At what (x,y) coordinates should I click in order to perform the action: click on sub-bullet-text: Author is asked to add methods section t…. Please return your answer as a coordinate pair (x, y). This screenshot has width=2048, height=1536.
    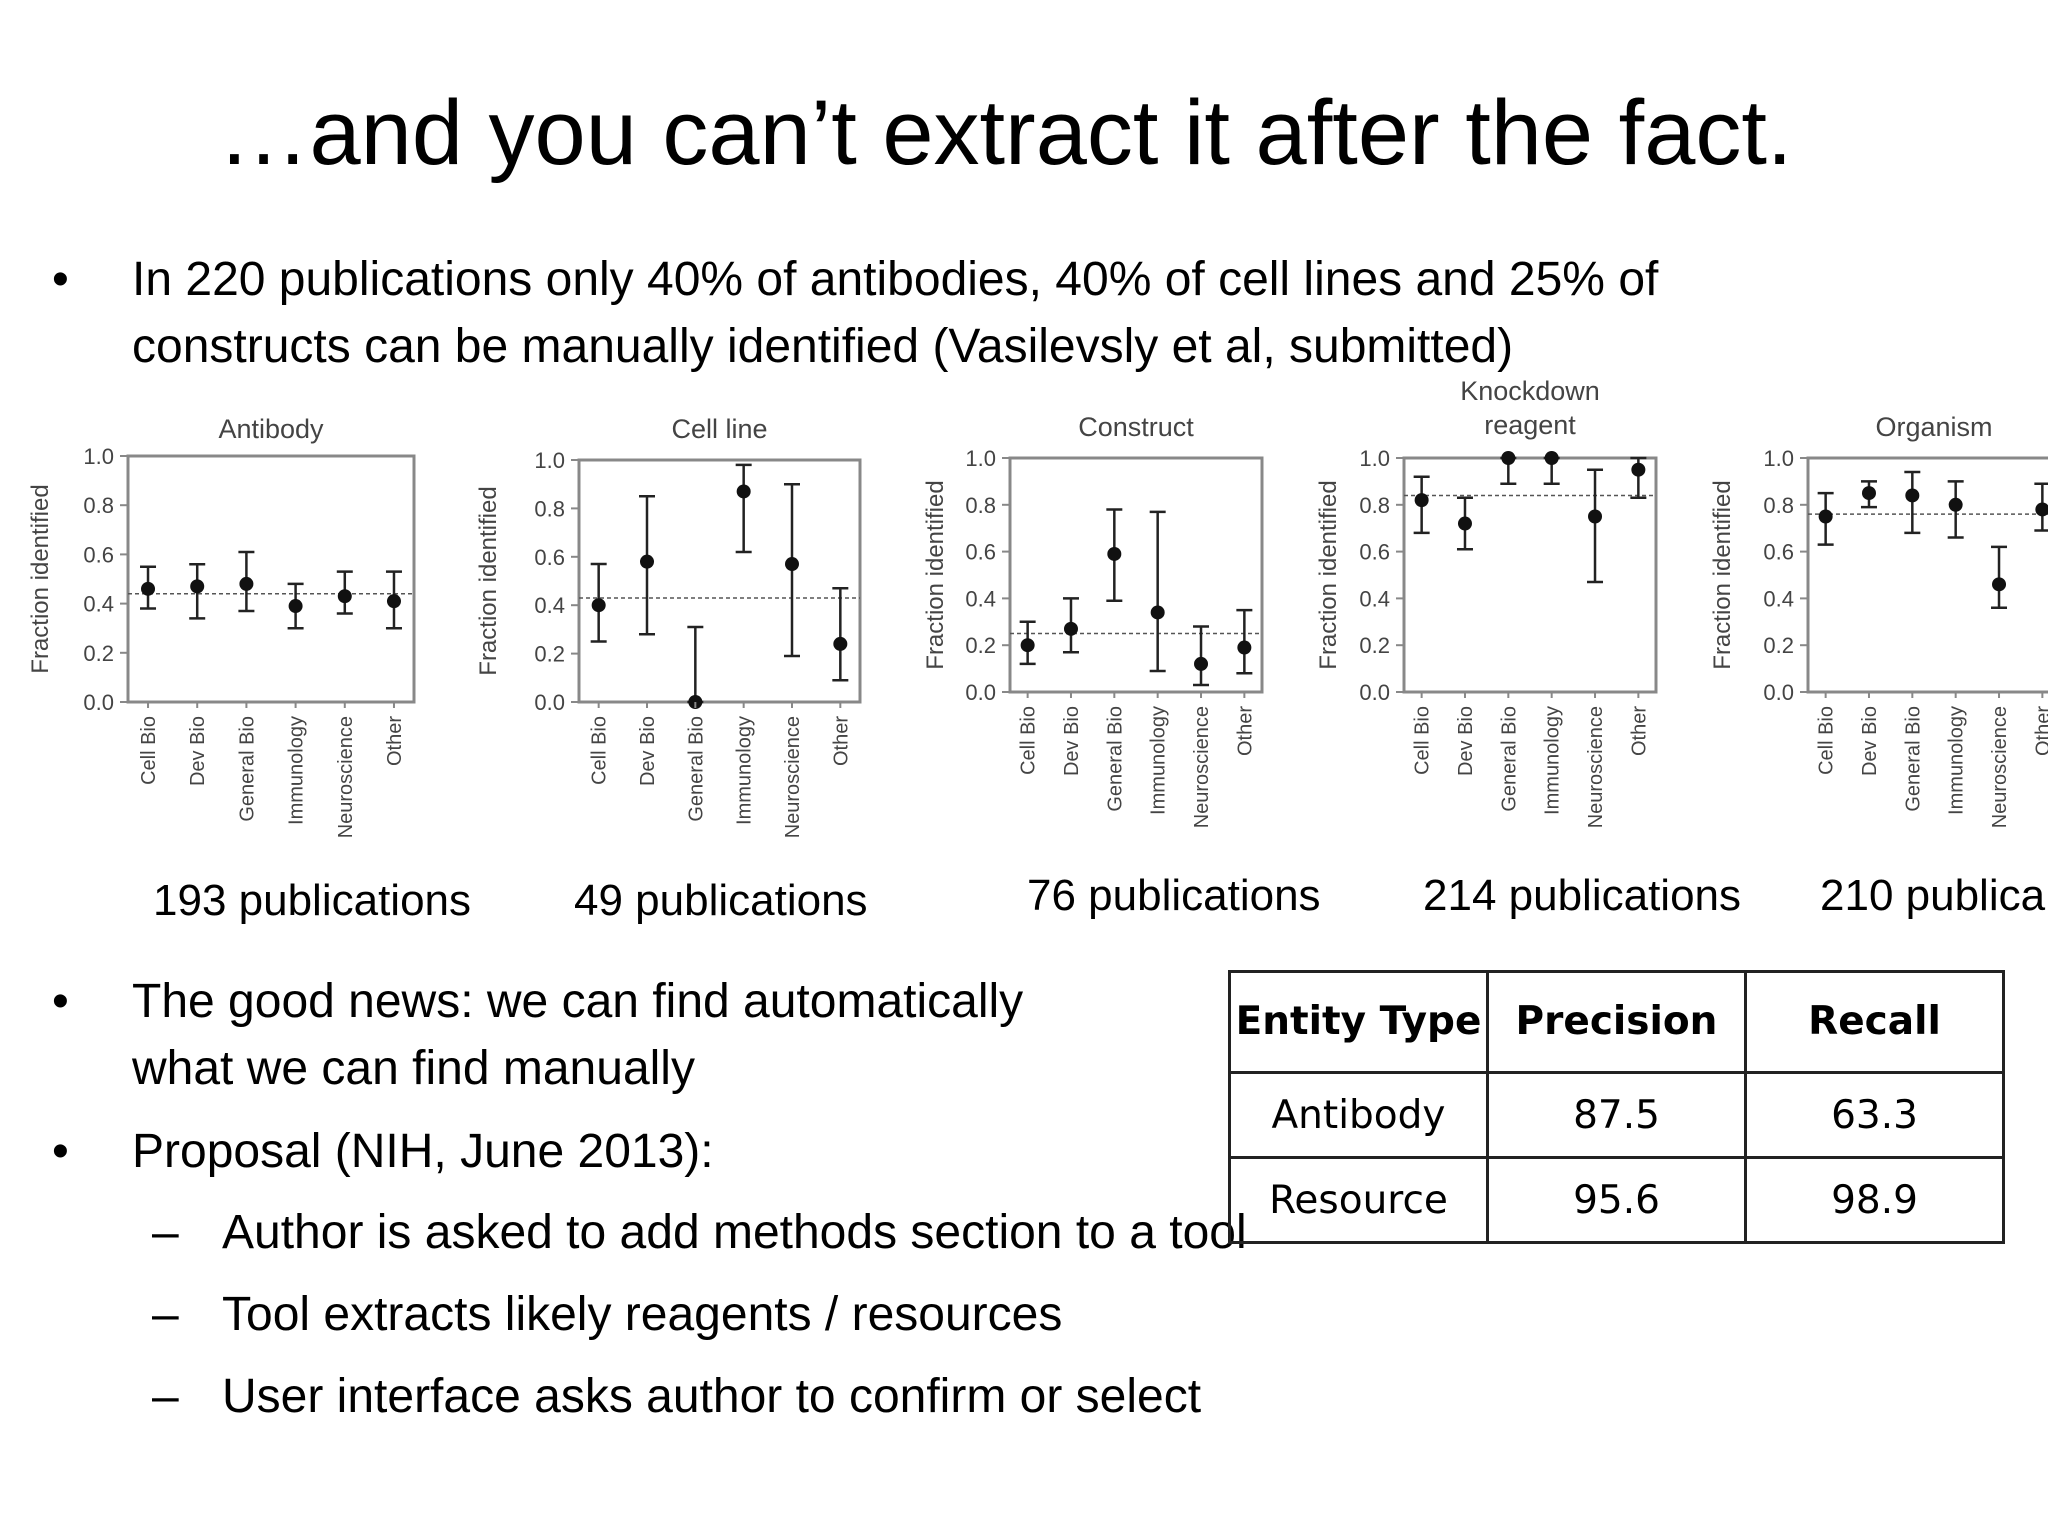
    Looking at the image, I should click on (734, 1232).